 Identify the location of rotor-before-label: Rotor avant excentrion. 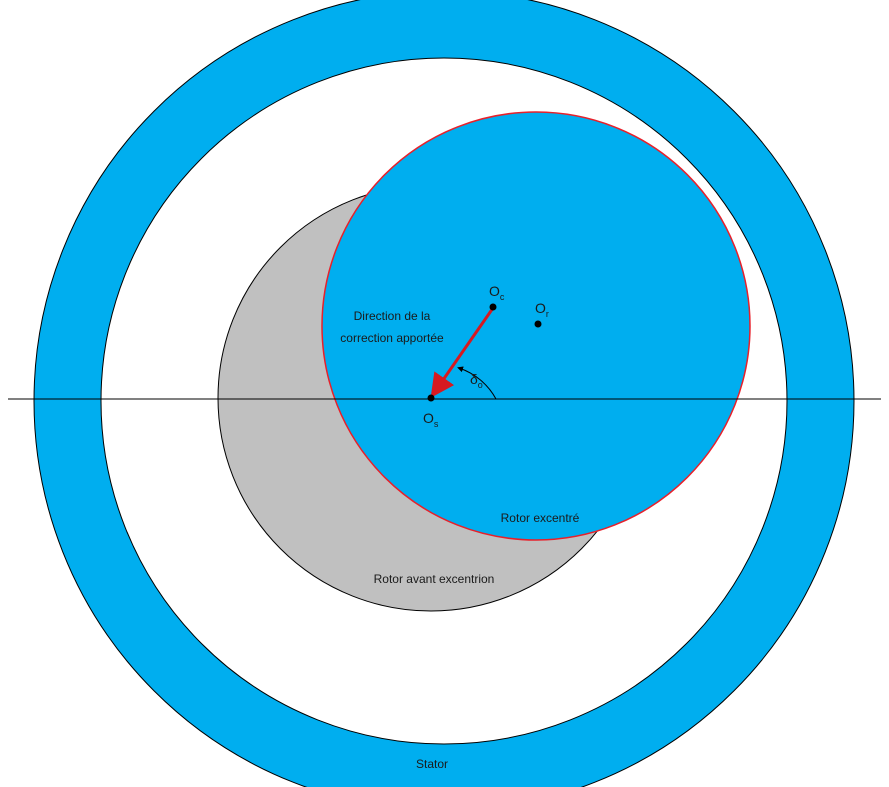
(434, 579).